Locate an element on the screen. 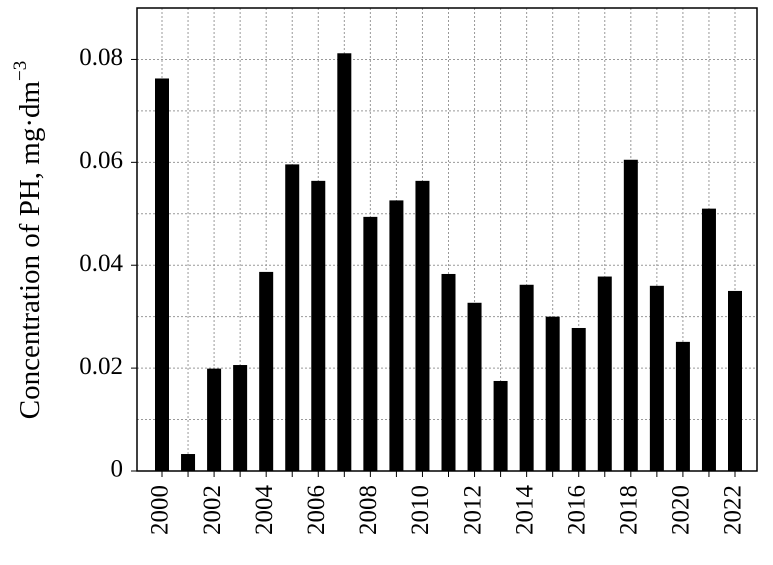  x-tick-label: 2000 is located at coordinates (160, 510).